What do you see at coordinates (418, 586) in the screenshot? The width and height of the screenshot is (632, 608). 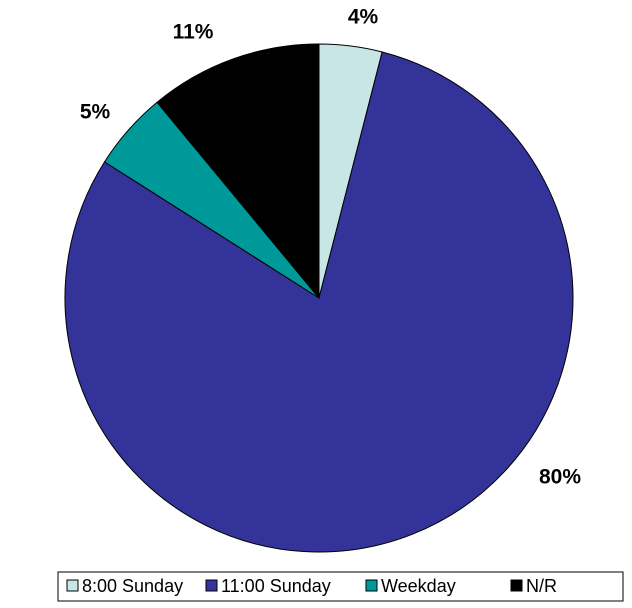 I see `legend-label: Weekday` at bounding box center [418, 586].